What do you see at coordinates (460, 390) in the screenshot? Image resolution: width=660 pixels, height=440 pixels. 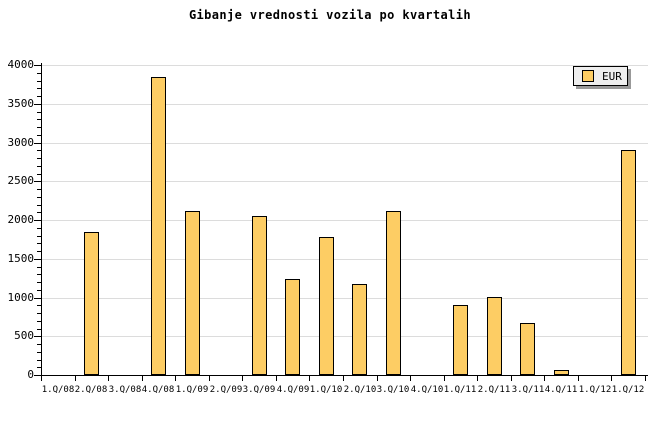 I see `x-axis-label-12: 1.Q/11` at bounding box center [460, 390].